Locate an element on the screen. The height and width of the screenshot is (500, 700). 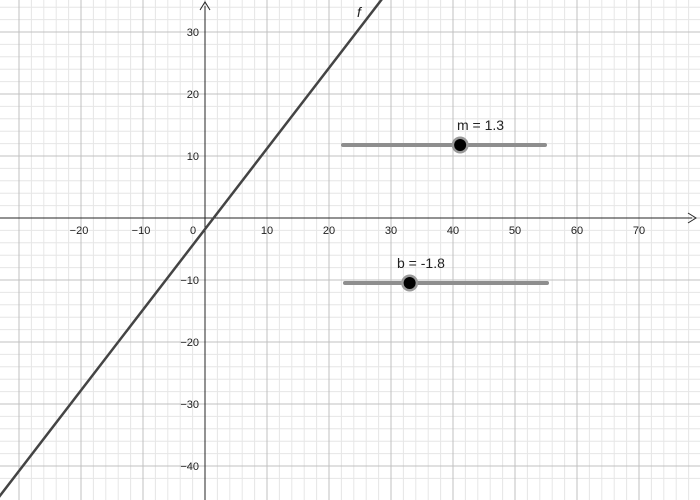
slider-m-point is located at coordinates (460, 145).